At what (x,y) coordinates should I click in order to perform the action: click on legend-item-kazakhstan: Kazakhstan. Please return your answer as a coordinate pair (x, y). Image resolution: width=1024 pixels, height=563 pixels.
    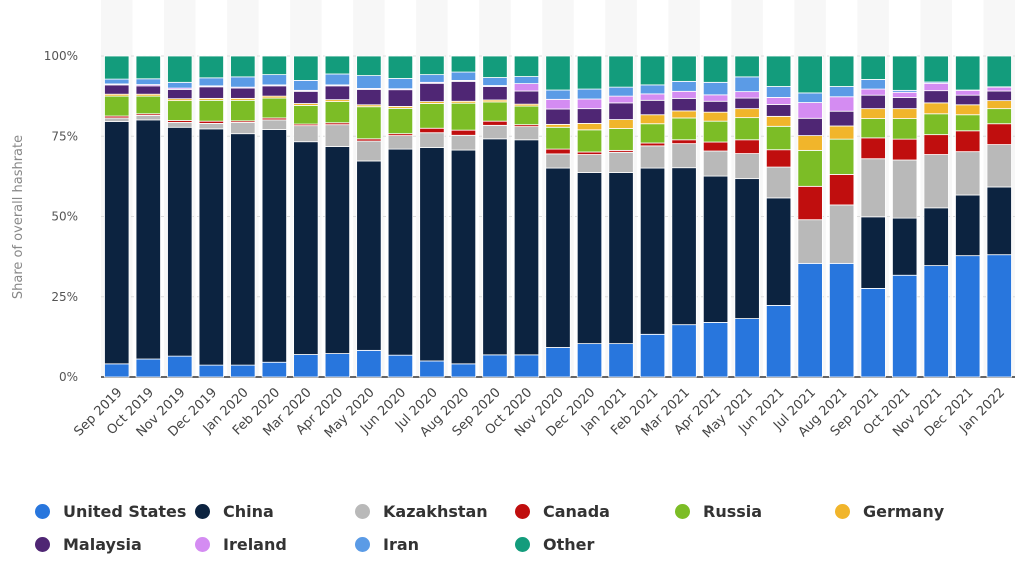
    Looking at the image, I should click on (421, 511).